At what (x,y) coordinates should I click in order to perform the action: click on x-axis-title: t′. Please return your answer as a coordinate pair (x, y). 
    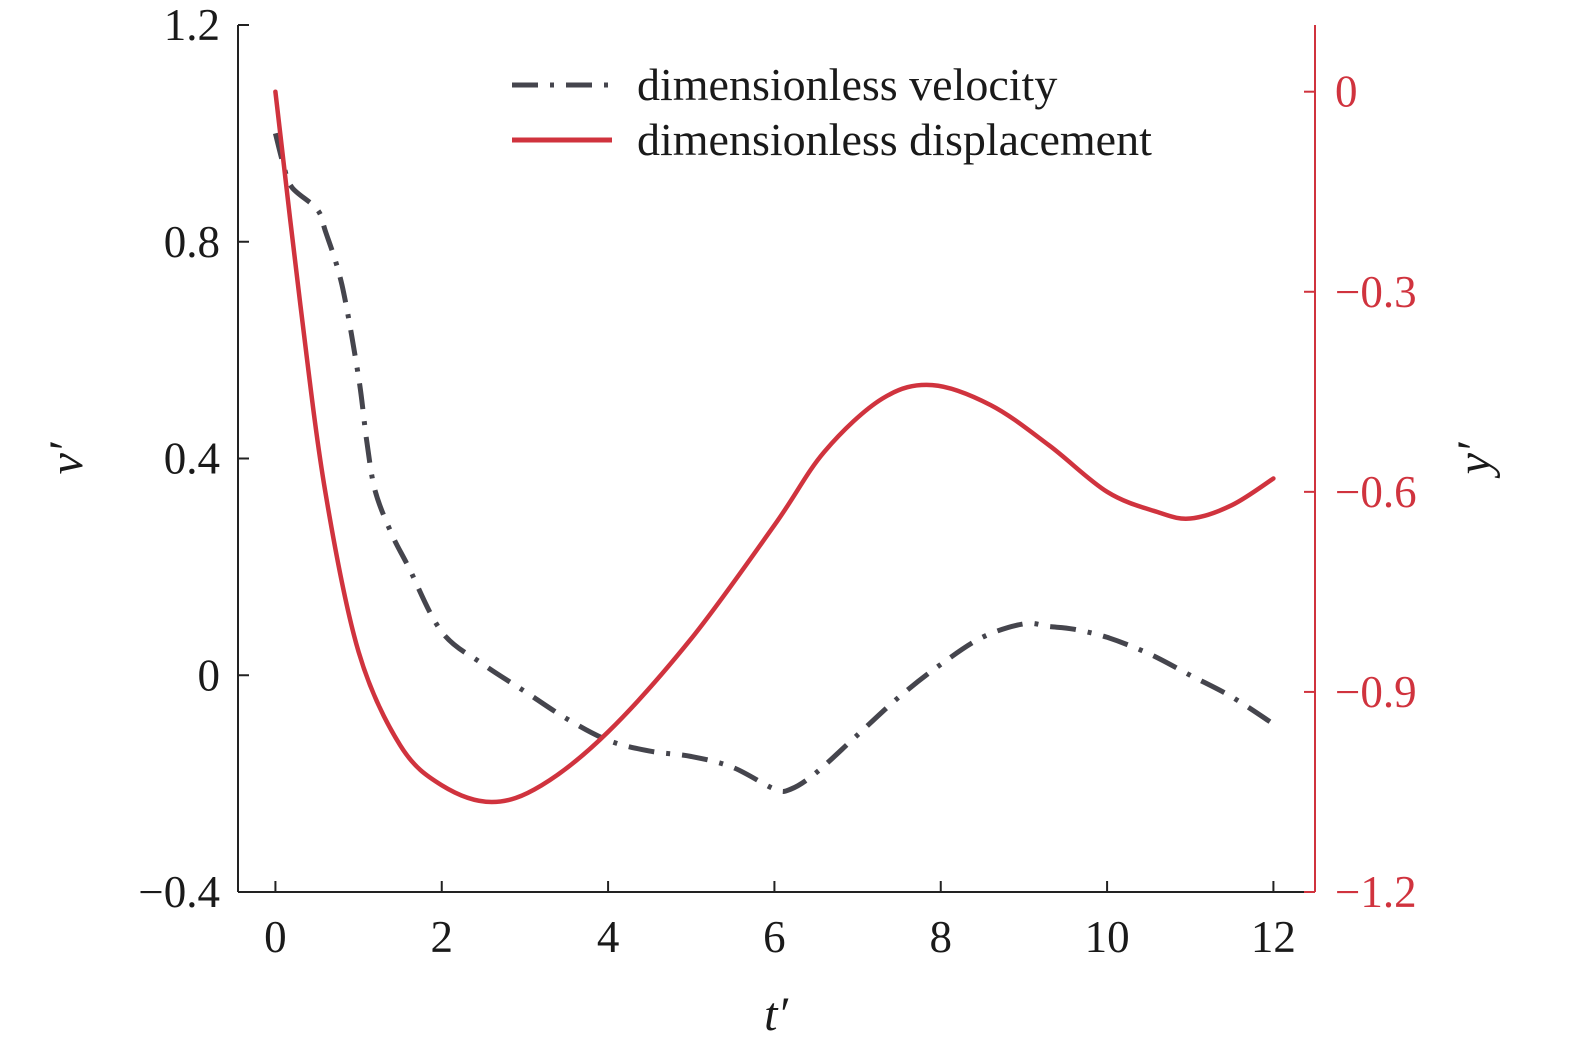
    Looking at the image, I should click on (776, 1014).